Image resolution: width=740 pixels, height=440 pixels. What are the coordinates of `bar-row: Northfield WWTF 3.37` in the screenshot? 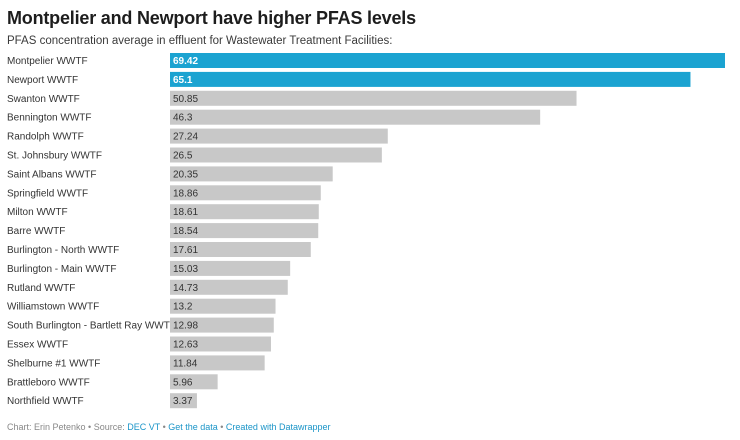 It's located at (102, 401).